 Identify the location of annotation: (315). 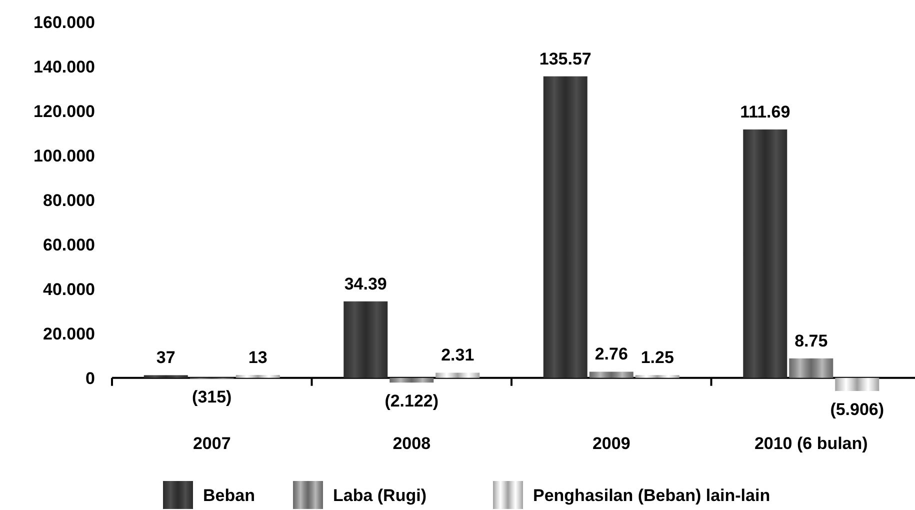
(212, 397).